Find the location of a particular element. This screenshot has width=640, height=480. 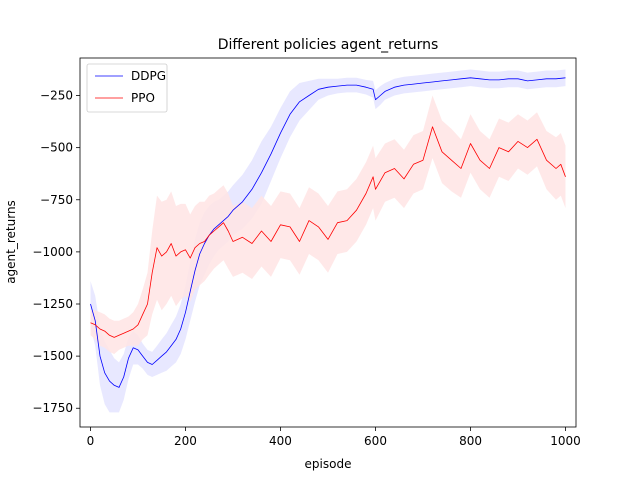

y-tick-label: −250 is located at coordinates (56, 96).